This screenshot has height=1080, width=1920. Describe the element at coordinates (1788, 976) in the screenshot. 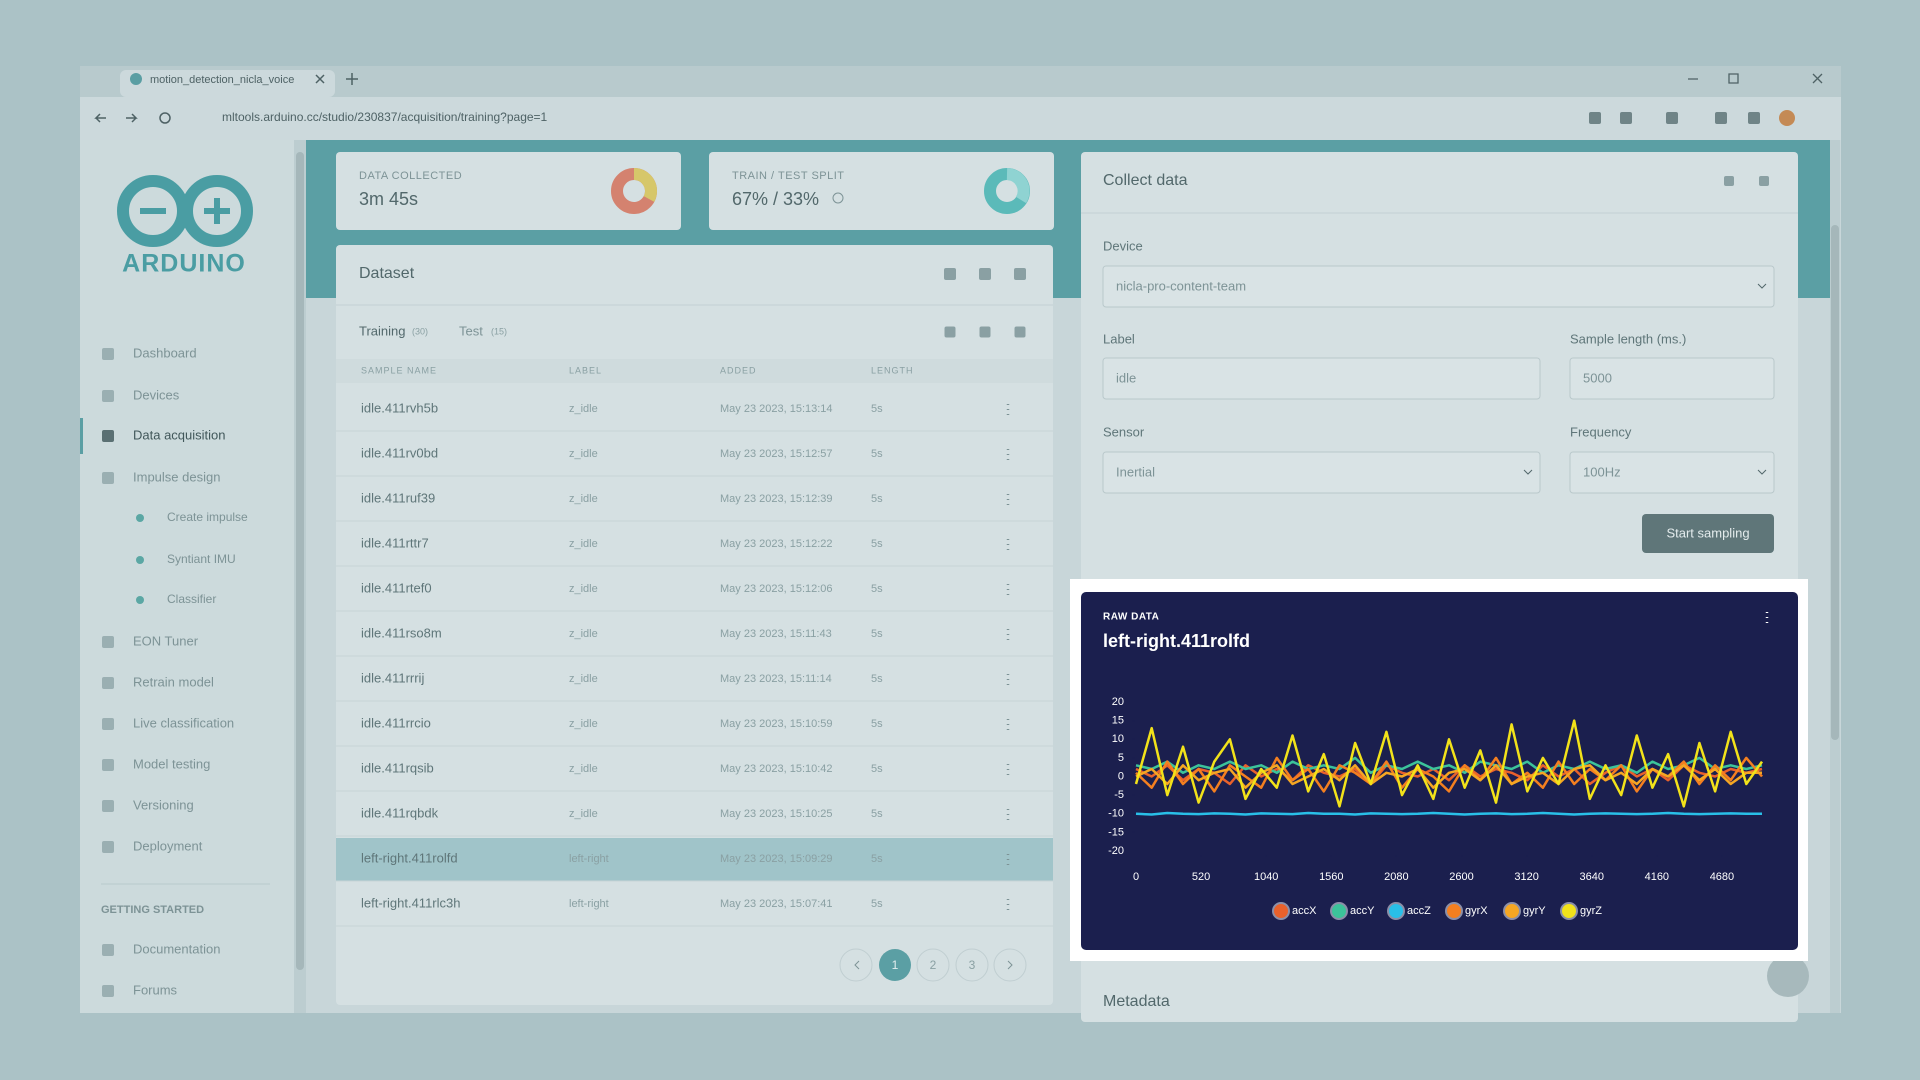

I see `help-fab` at that location.